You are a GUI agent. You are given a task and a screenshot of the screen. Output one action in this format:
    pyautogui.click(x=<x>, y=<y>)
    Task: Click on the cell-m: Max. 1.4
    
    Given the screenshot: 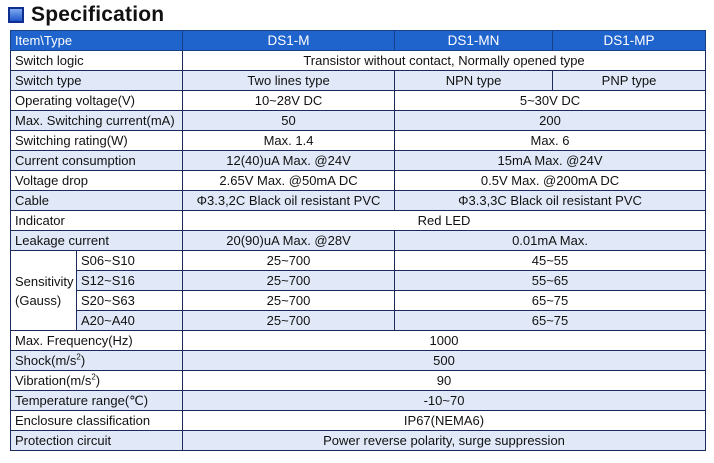 What is the action you would take?
    pyautogui.click(x=289, y=140)
    